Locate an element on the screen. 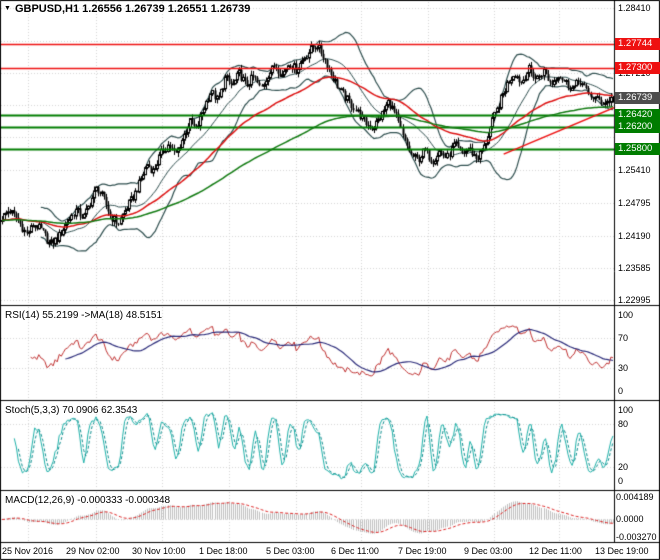  price-level-tag: 1.26739 is located at coordinates (637, 98).